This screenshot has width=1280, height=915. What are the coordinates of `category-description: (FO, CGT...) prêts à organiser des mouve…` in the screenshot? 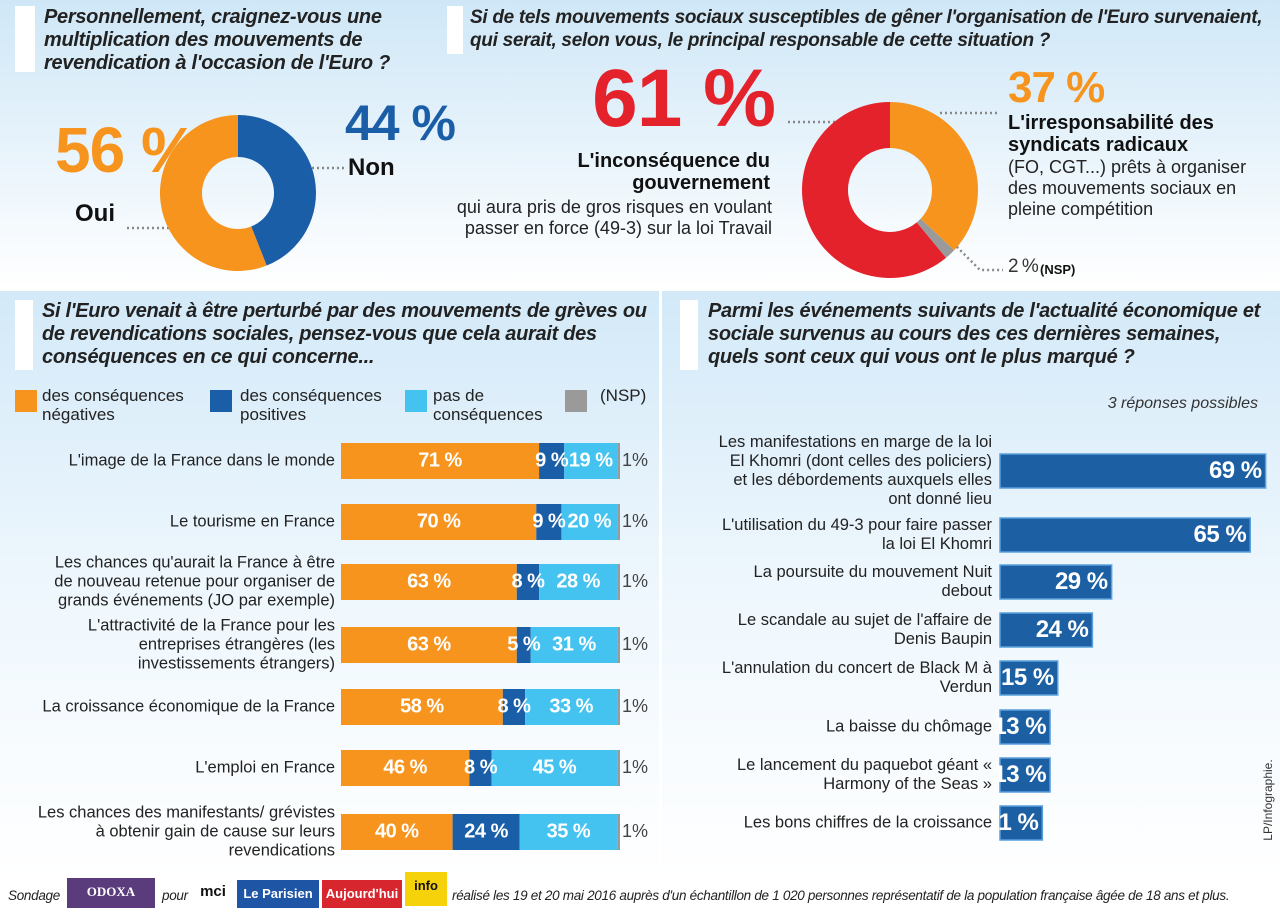 It's located at (1127, 188).